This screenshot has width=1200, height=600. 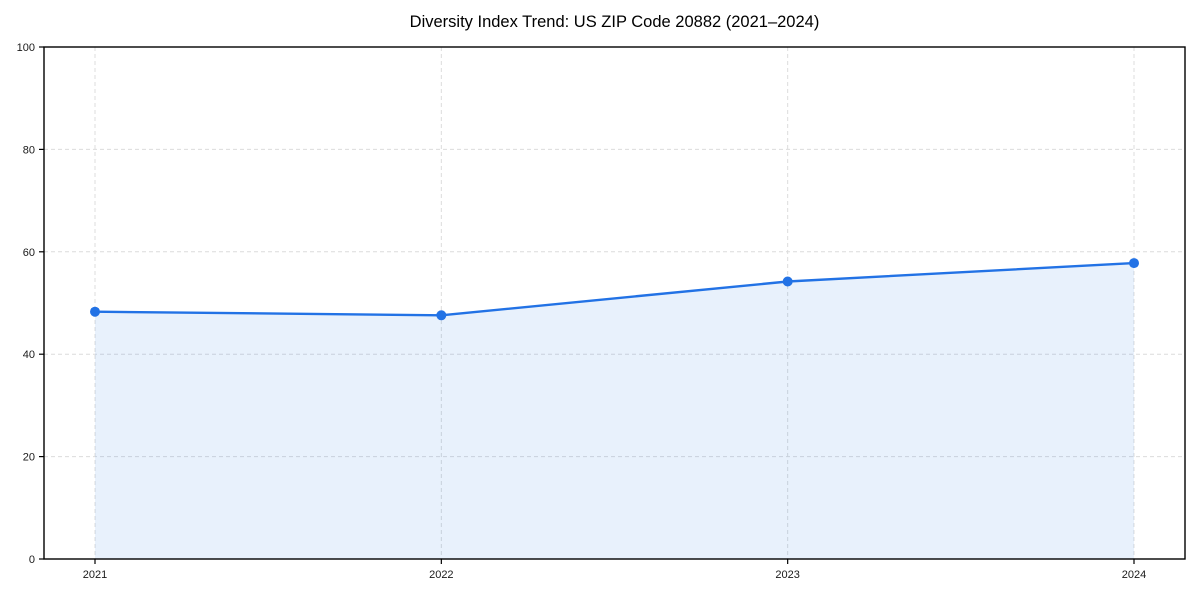 I want to click on y-tick-label: 100, so click(x=26, y=48).